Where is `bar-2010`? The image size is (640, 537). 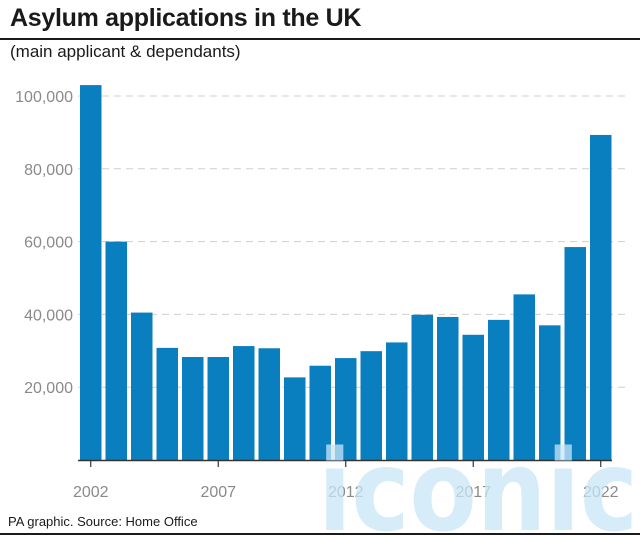
bar-2010 is located at coordinates (295, 418).